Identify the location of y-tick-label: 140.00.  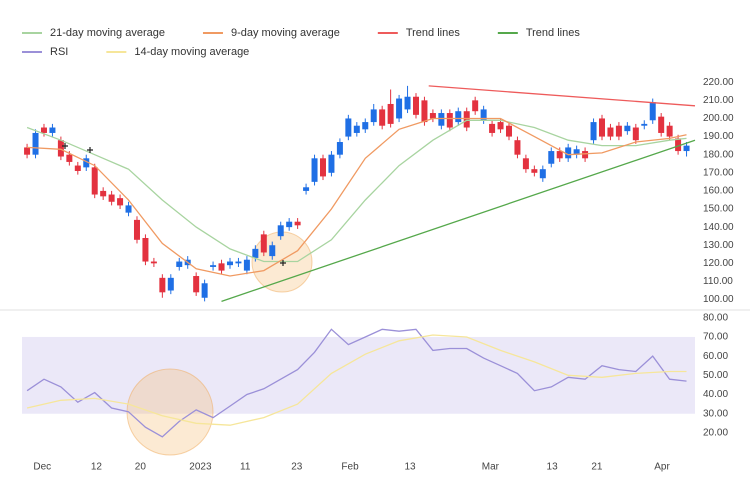
(718, 227).